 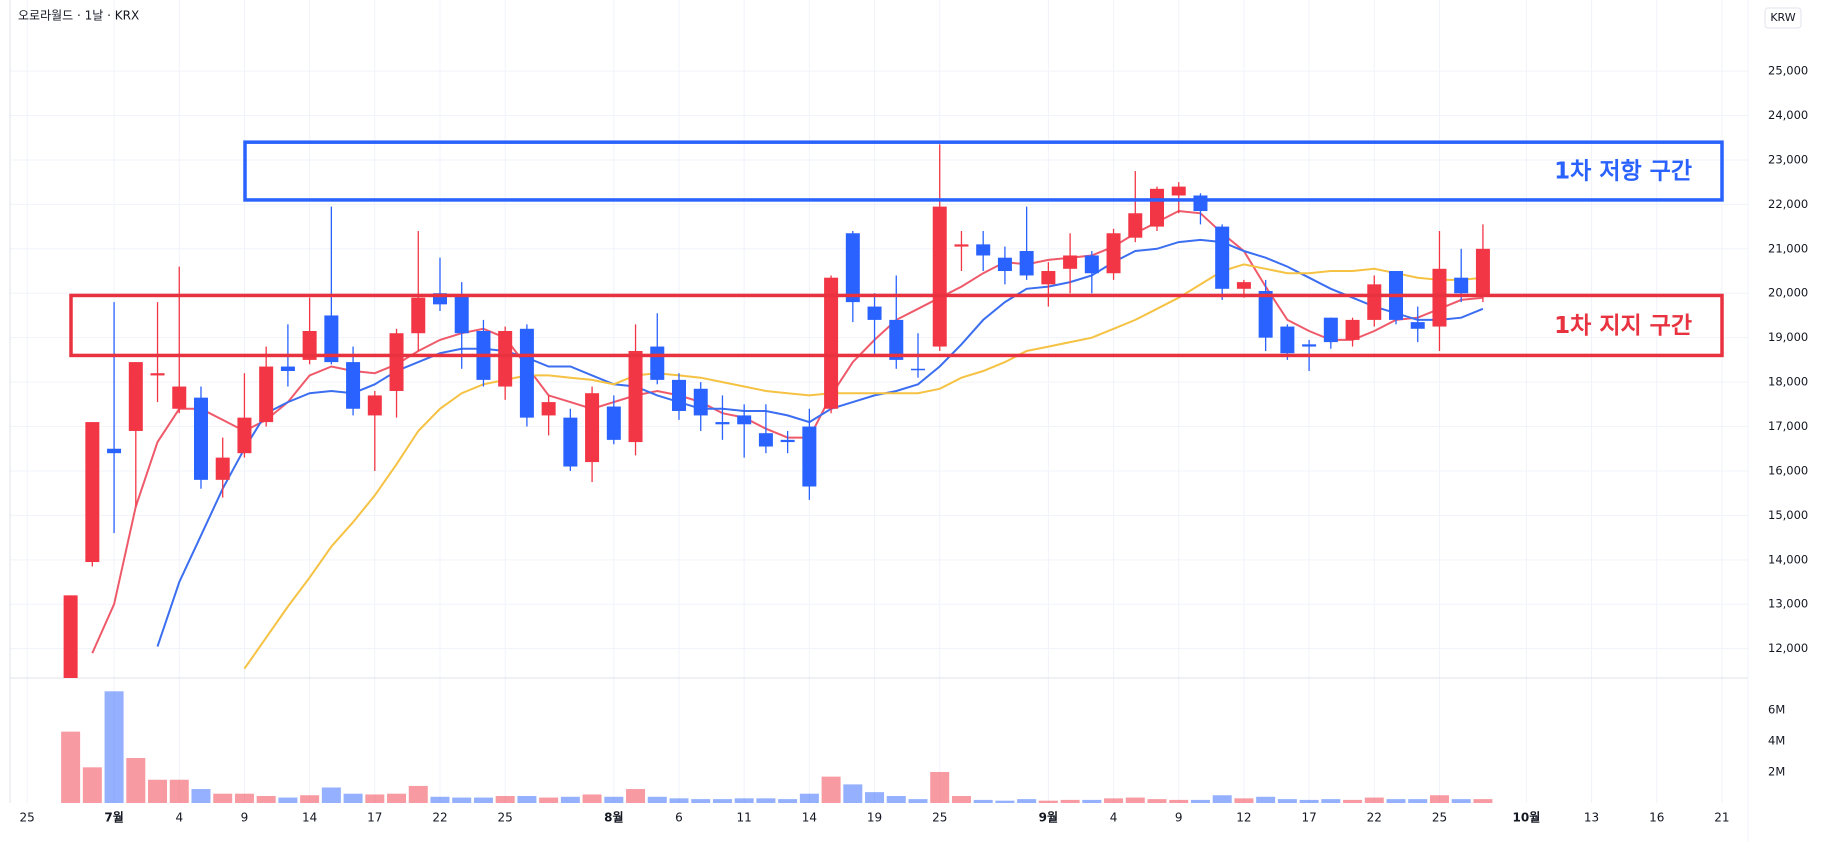 What do you see at coordinates (679, 818) in the screenshot?
I see `x-tick-label: 6` at bounding box center [679, 818].